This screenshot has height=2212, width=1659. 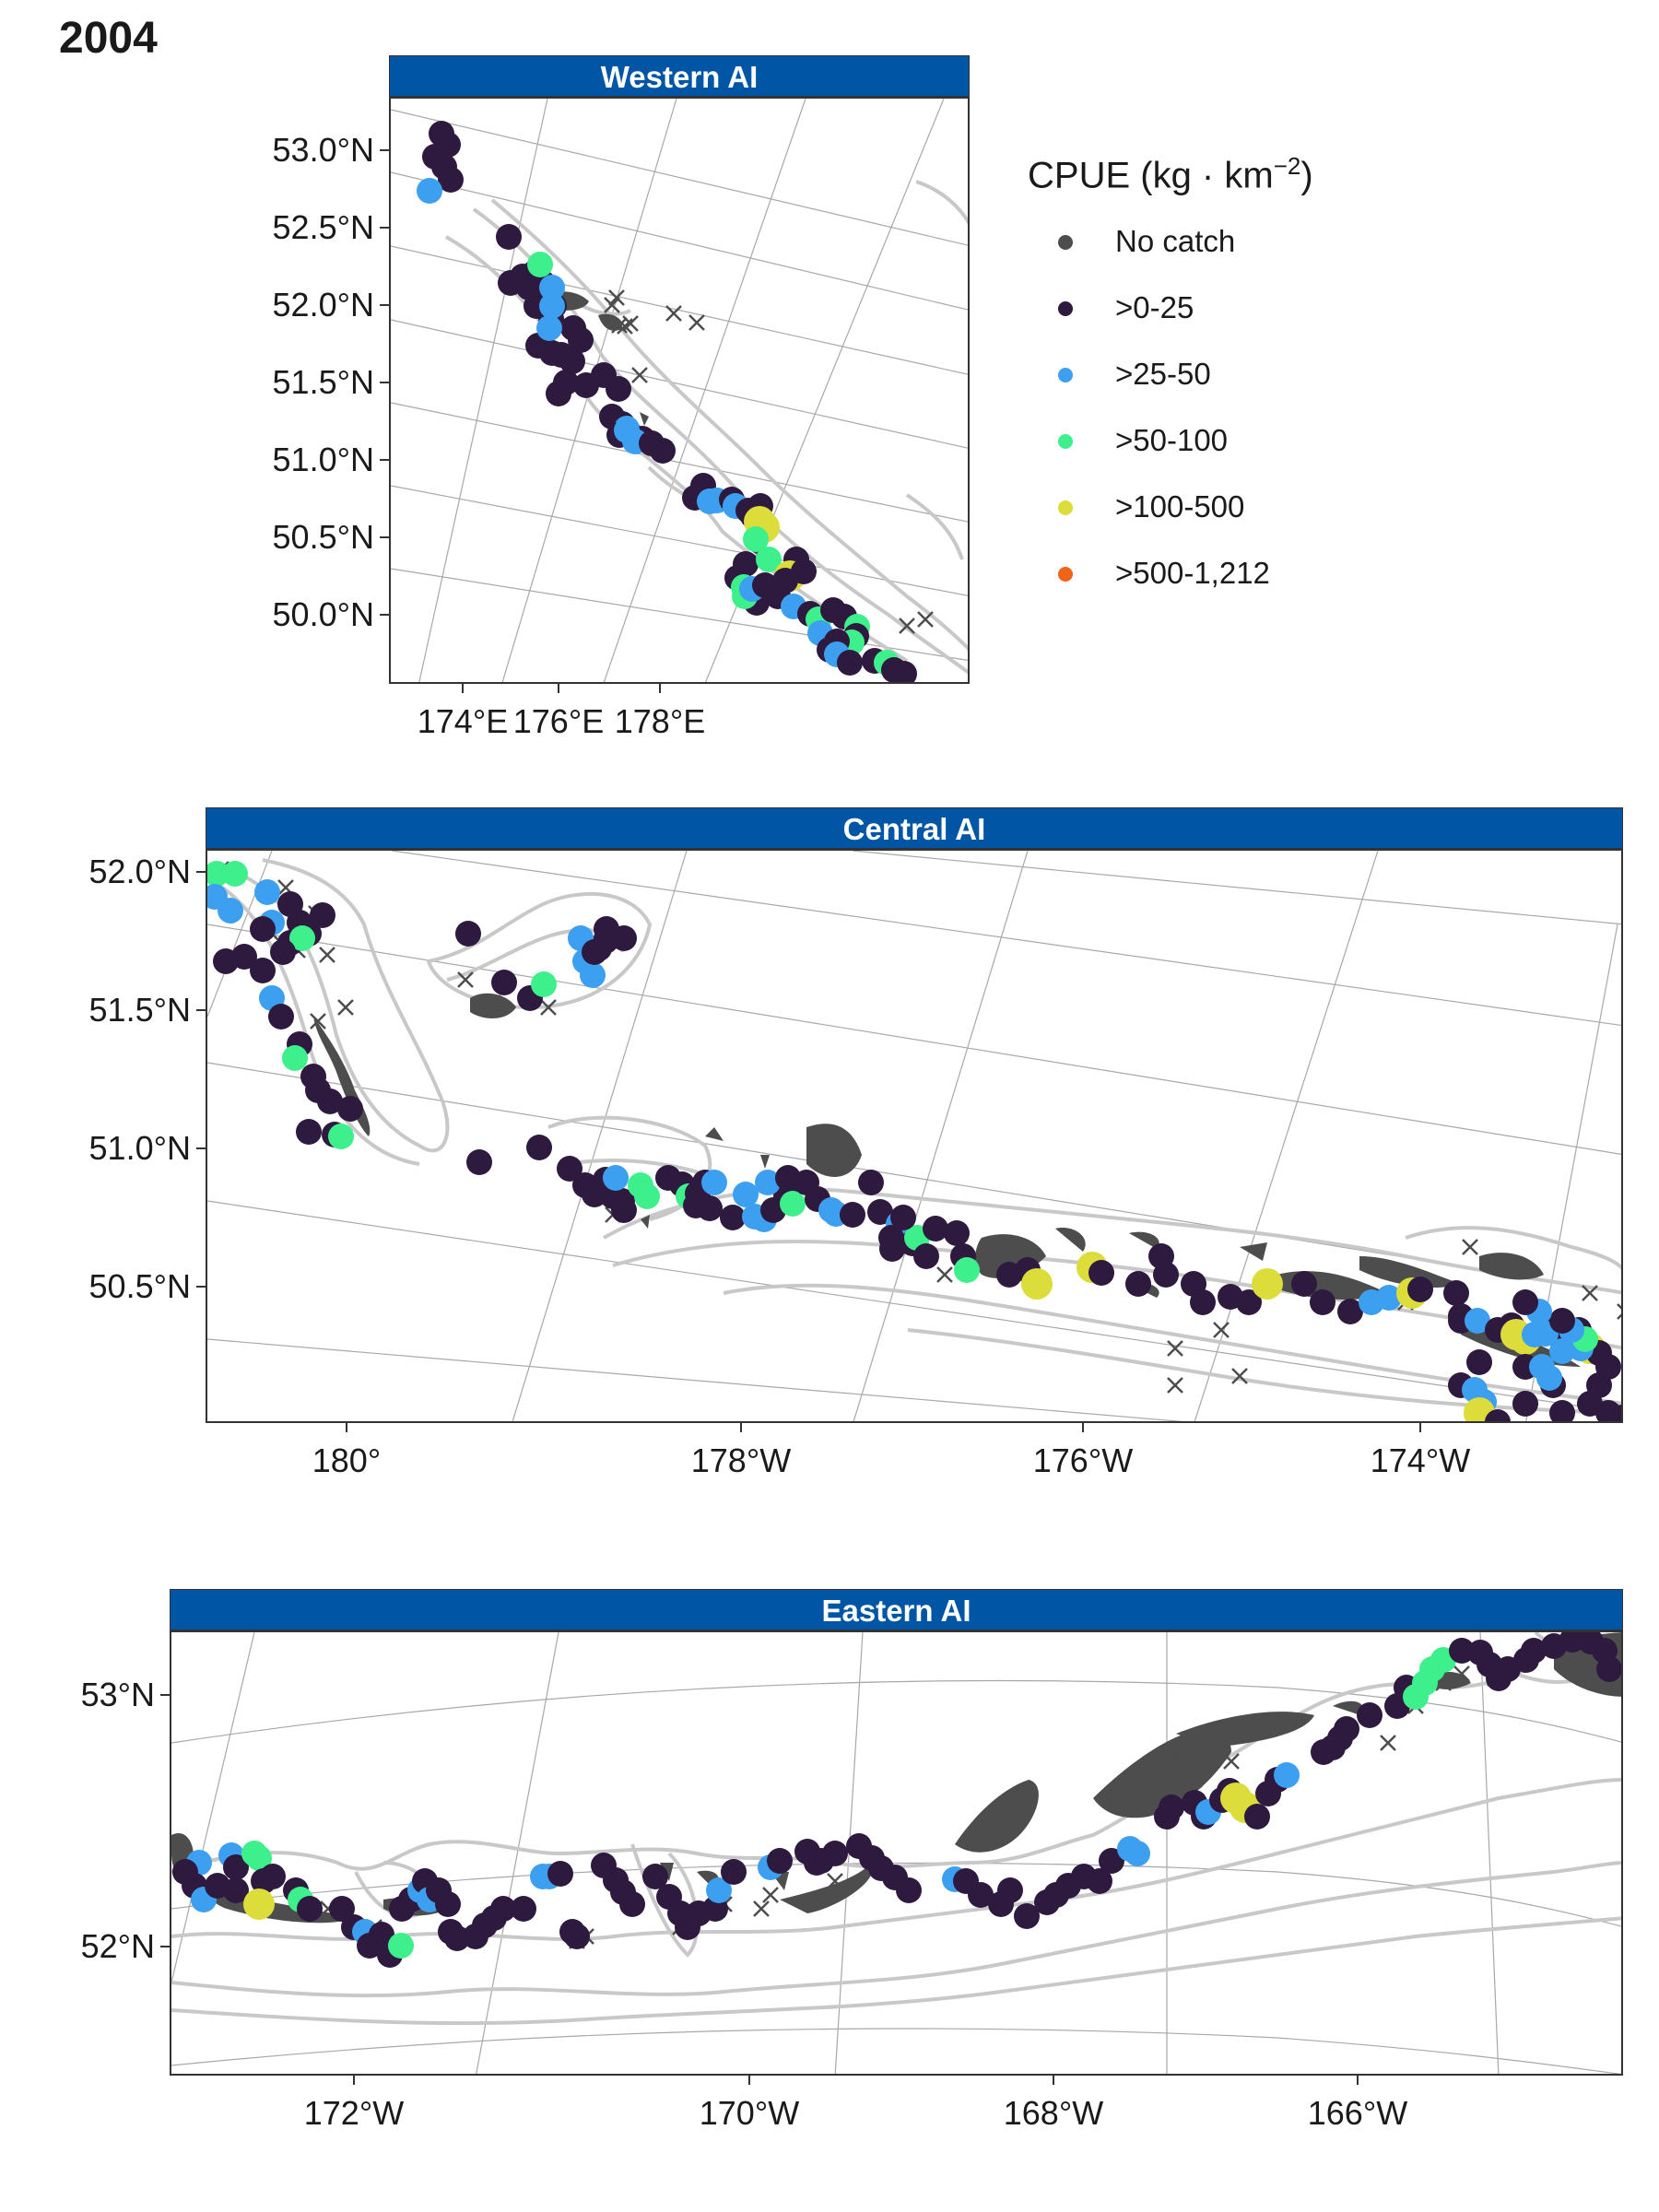 I want to click on y-tick-label: 53°N, so click(x=117, y=1694).